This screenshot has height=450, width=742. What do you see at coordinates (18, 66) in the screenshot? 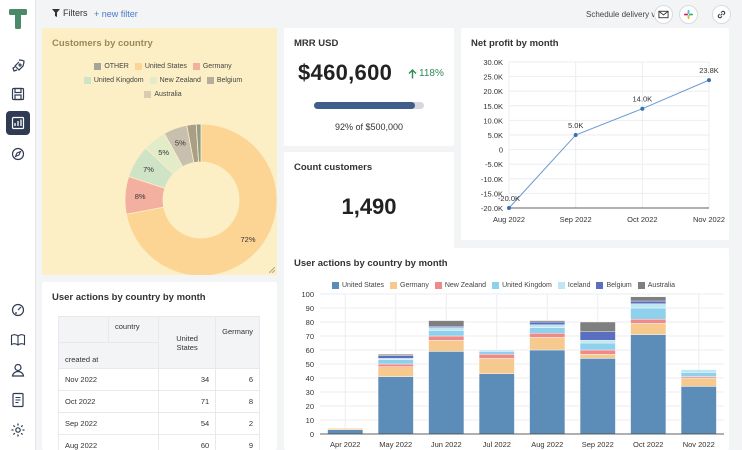
I see `sidebar-item-rocket` at bounding box center [18, 66].